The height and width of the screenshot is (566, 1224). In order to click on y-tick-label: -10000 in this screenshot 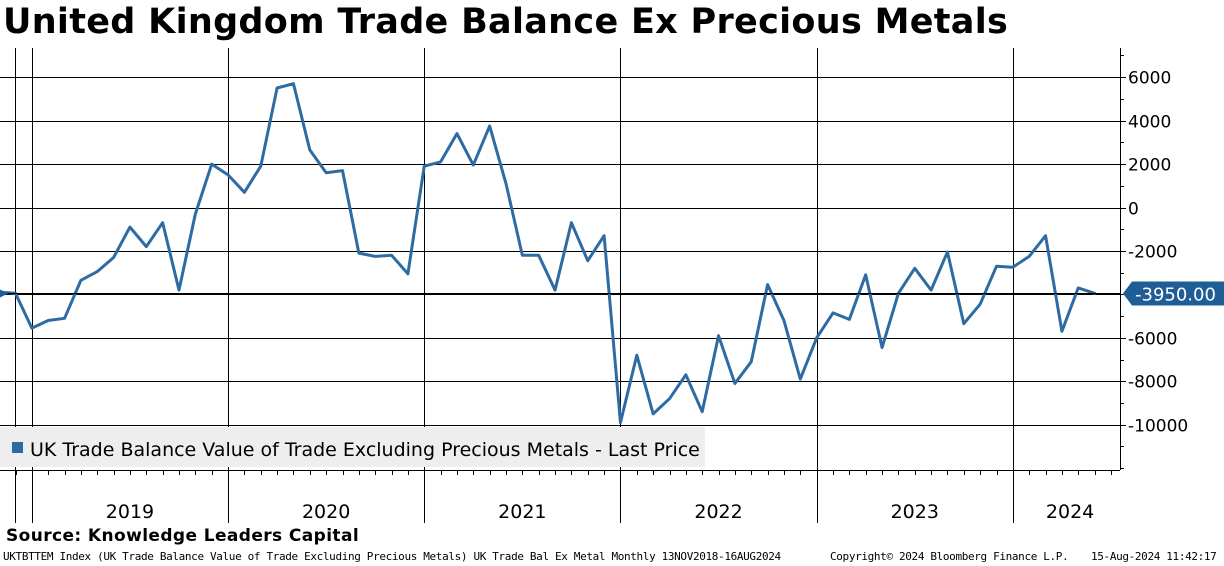, I will do `click(1158, 427)`.